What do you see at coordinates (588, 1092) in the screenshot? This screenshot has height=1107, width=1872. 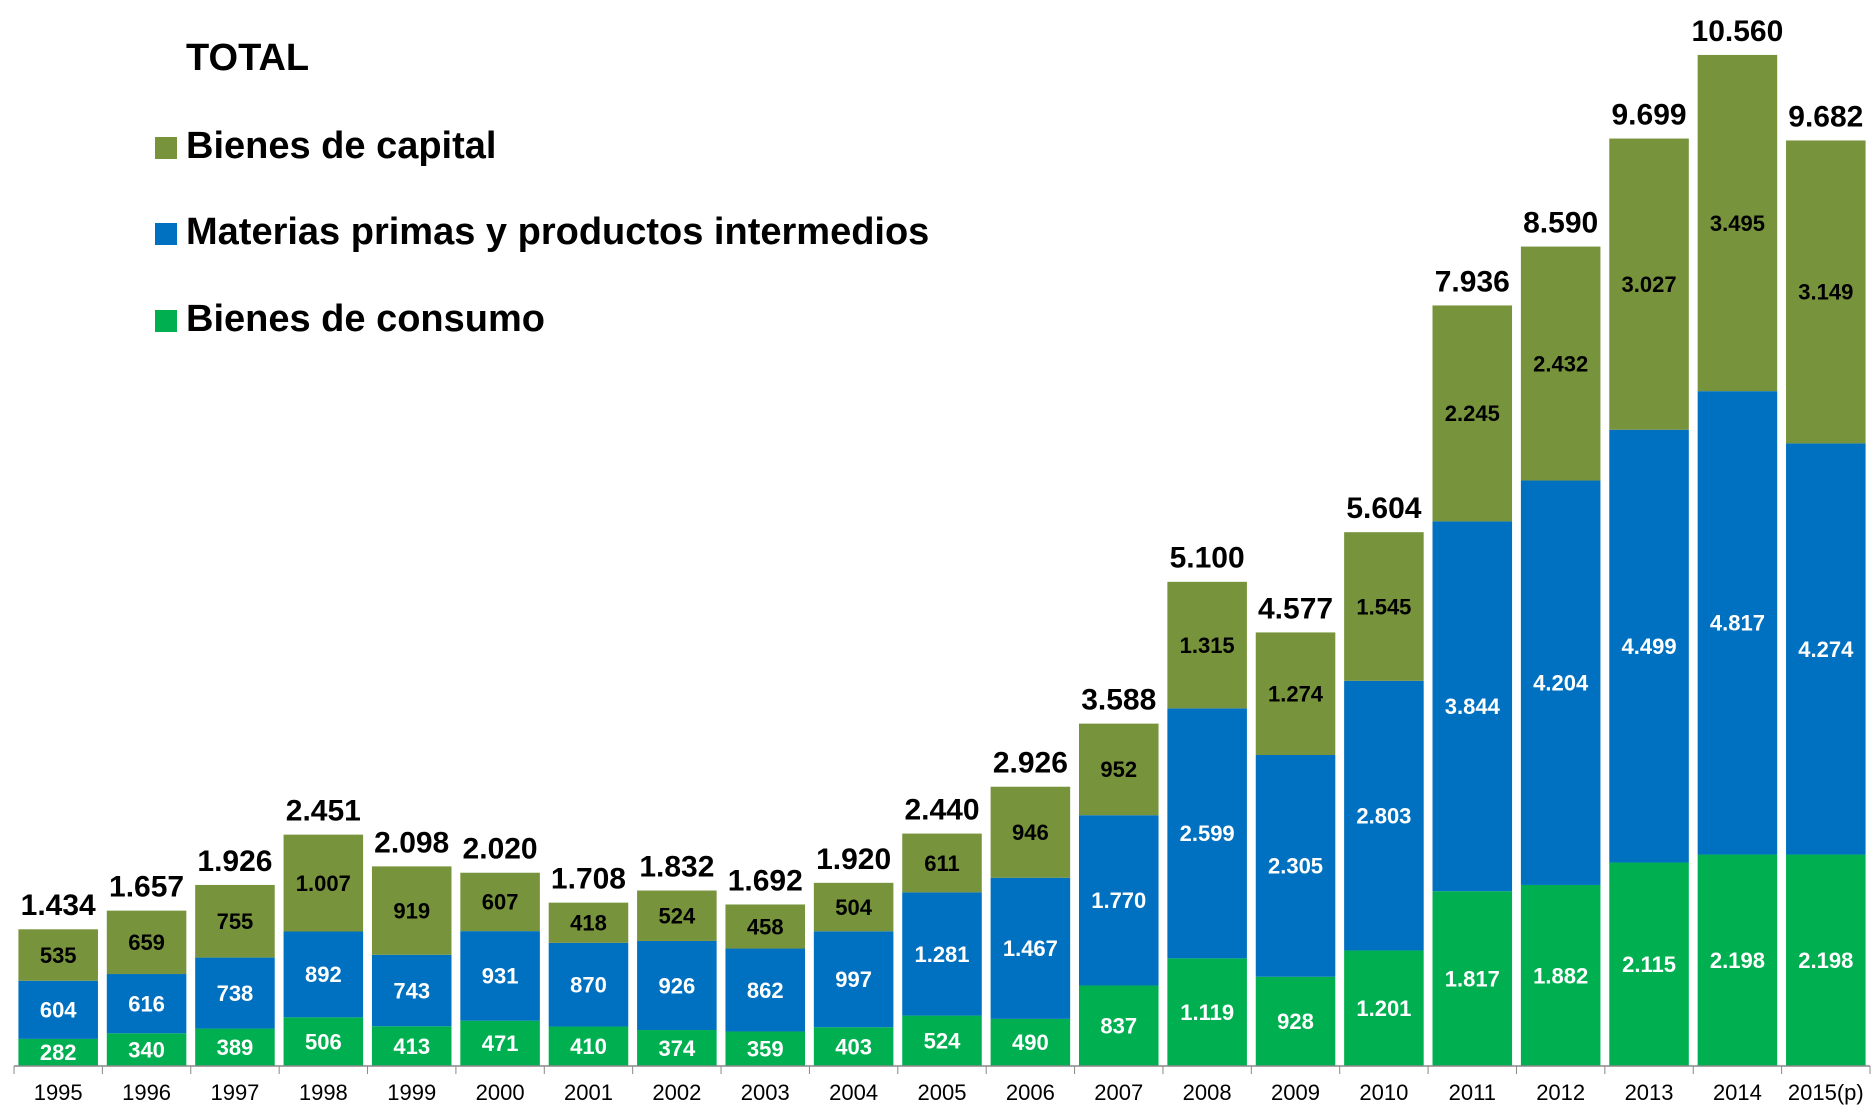 I see `x-tick-label: 2001` at bounding box center [588, 1092].